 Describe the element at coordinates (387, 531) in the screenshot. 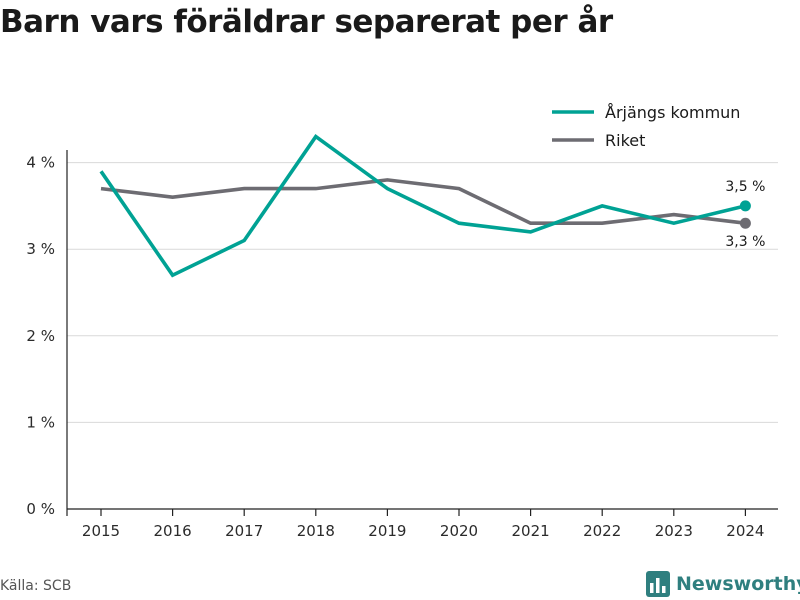

I see `x-tick-label: 2019` at that location.